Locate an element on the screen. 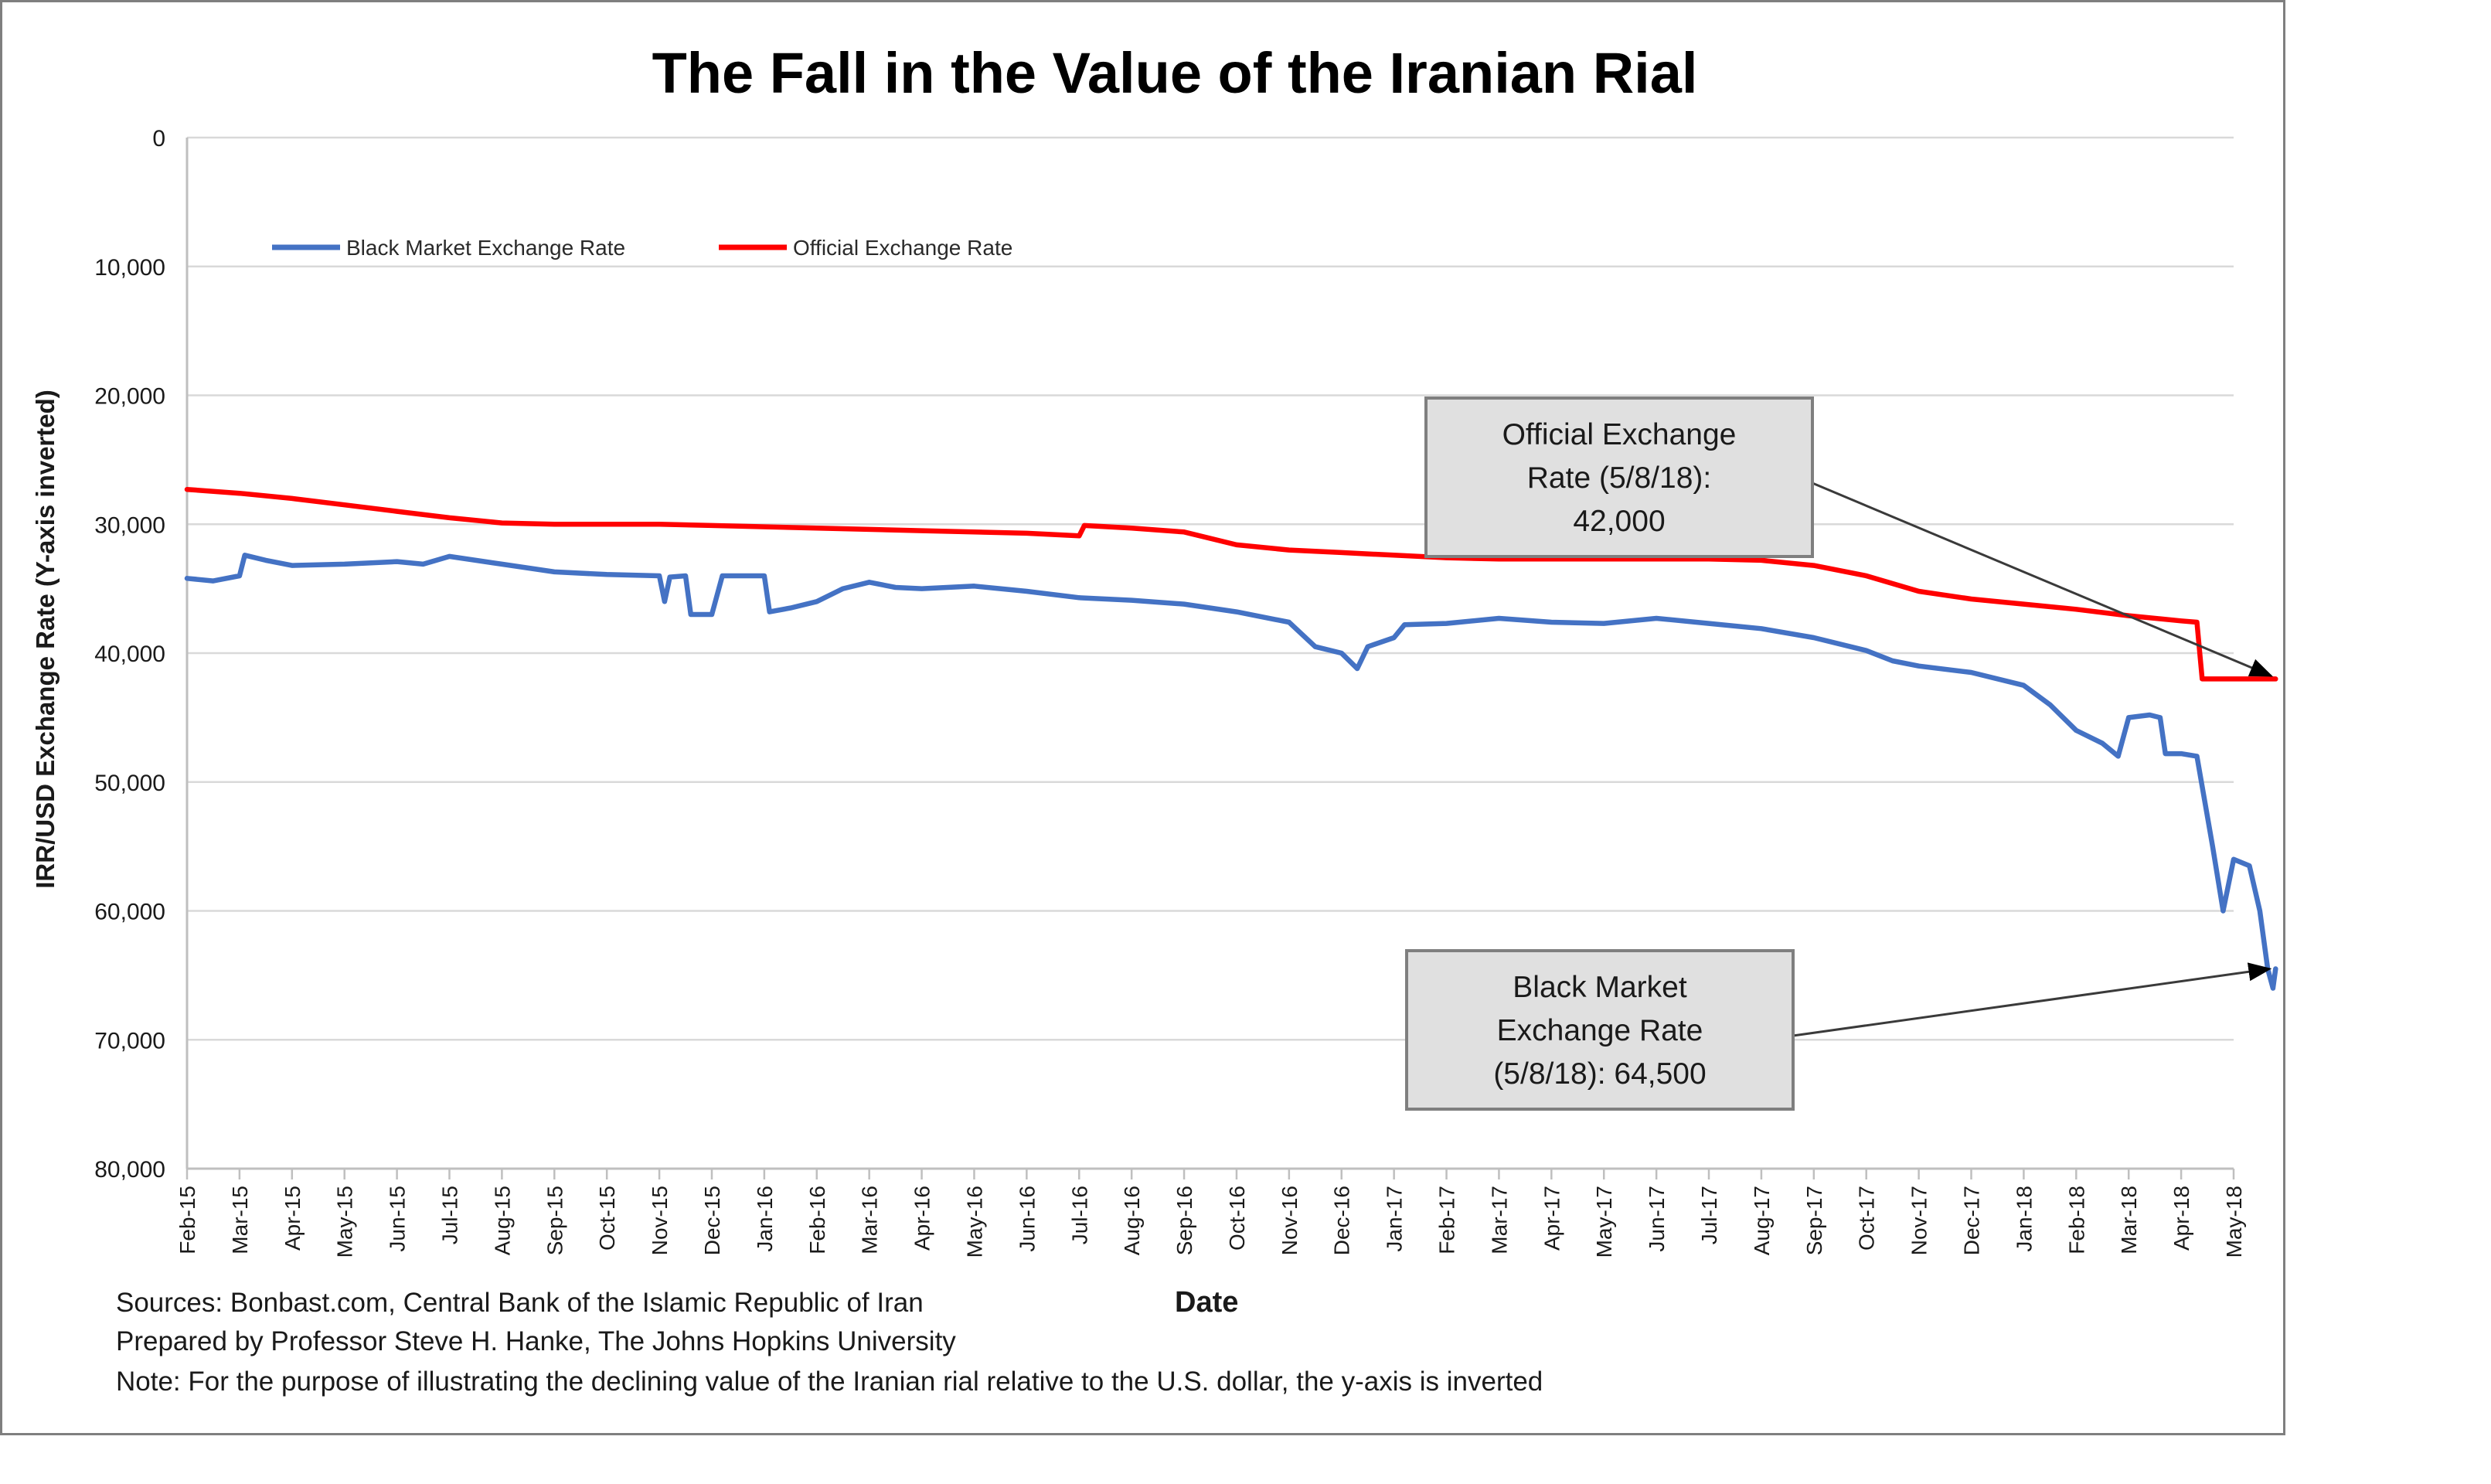  black-callout-text: Exchange Rate is located at coordinates (1600, 1030).